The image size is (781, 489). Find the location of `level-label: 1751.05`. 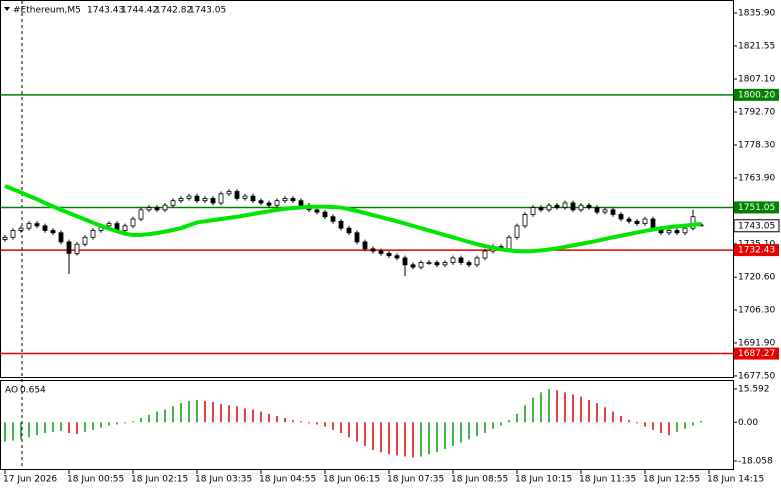

level-label: 1751.05 is located at coordinates (756, 208).